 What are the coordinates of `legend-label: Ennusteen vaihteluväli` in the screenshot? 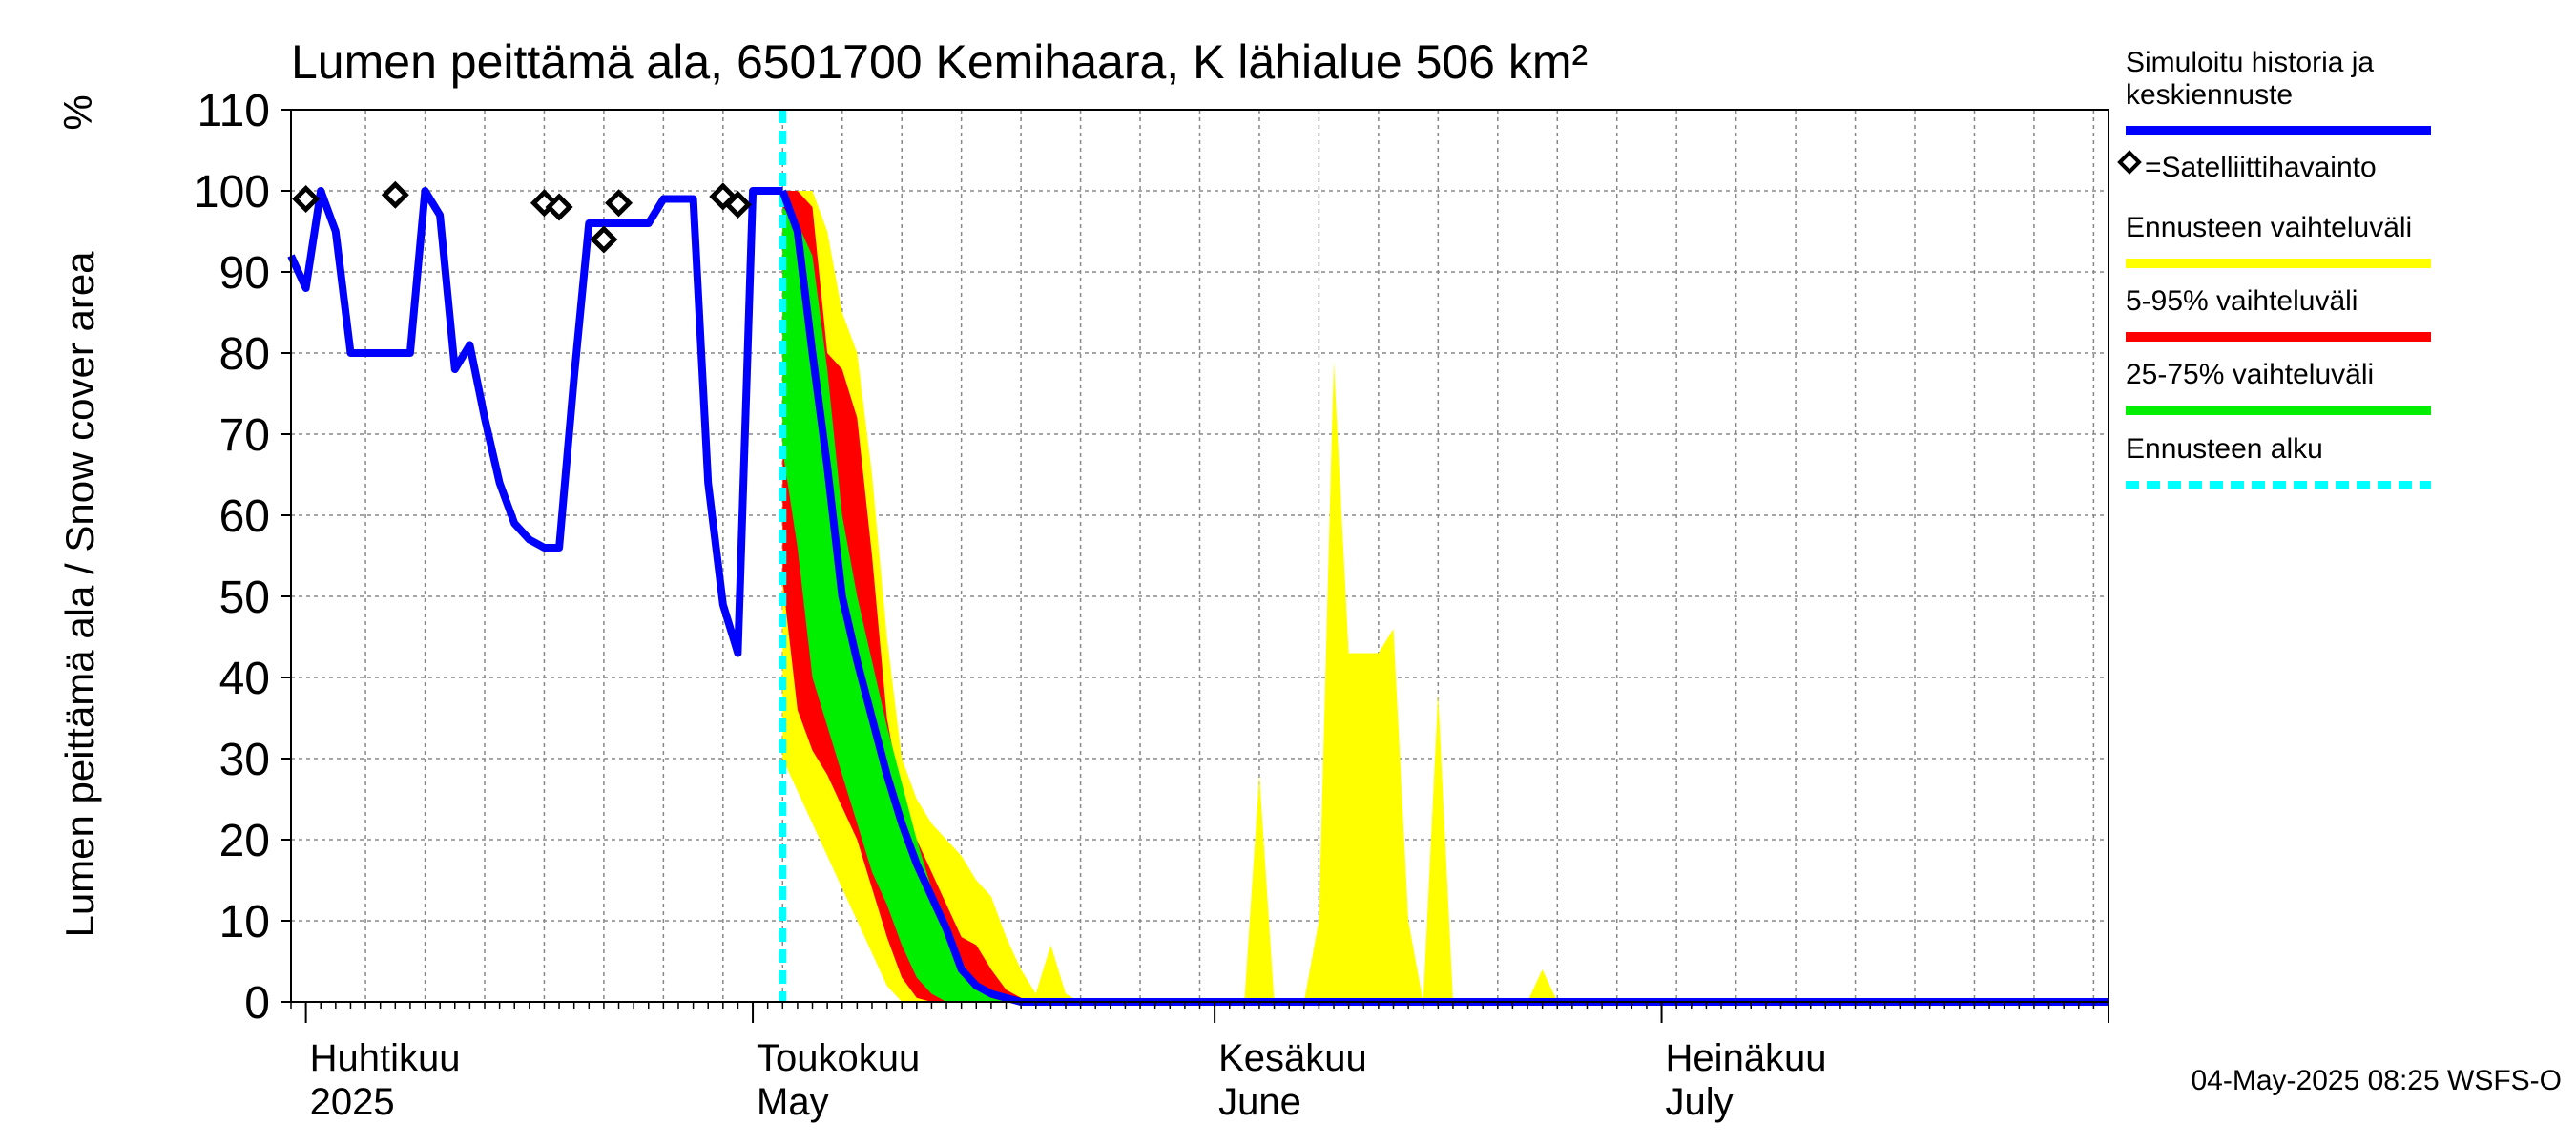 It's located at (2269, 227).